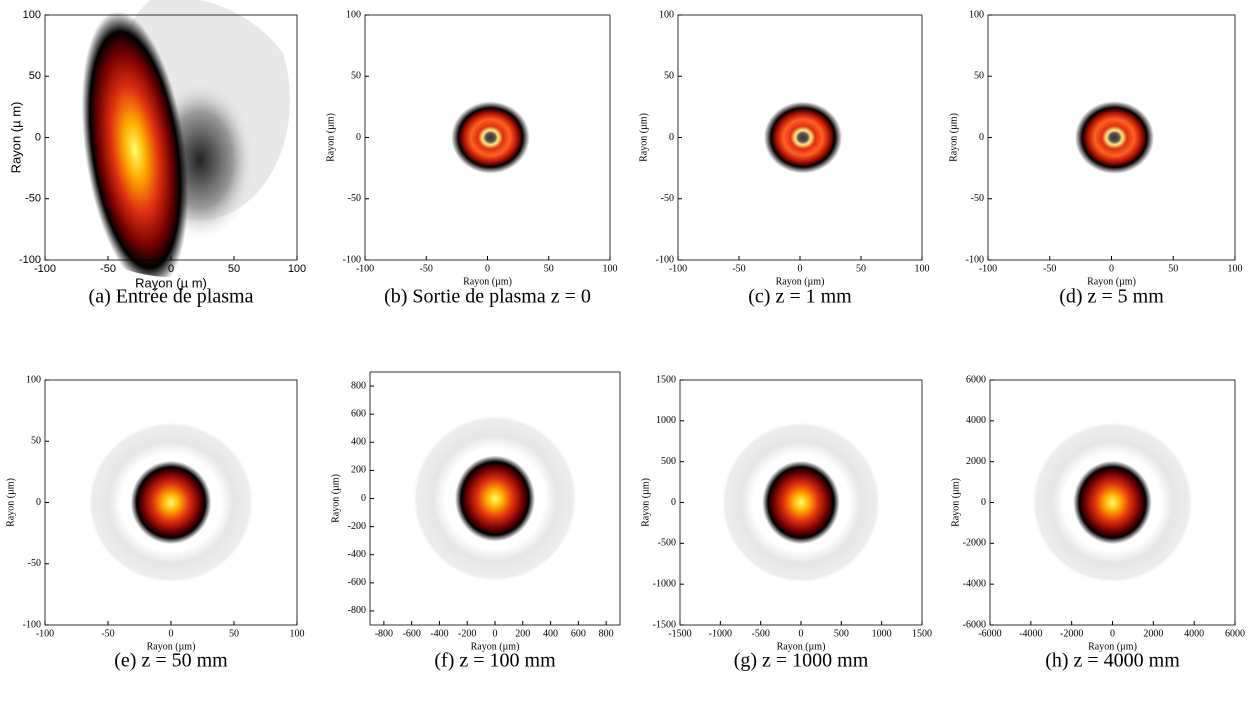 This screenshot has width=1253, height=702. Describe the element at coordinates (1071, 633) in the screenshot. I see `x-tick-label: -2000` at that location.